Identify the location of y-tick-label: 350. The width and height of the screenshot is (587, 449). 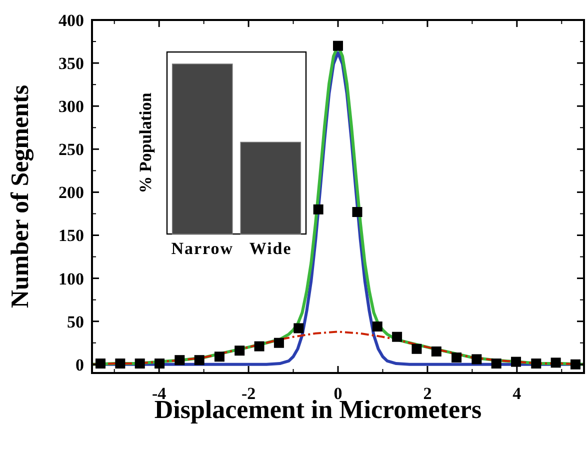
(71, 64).